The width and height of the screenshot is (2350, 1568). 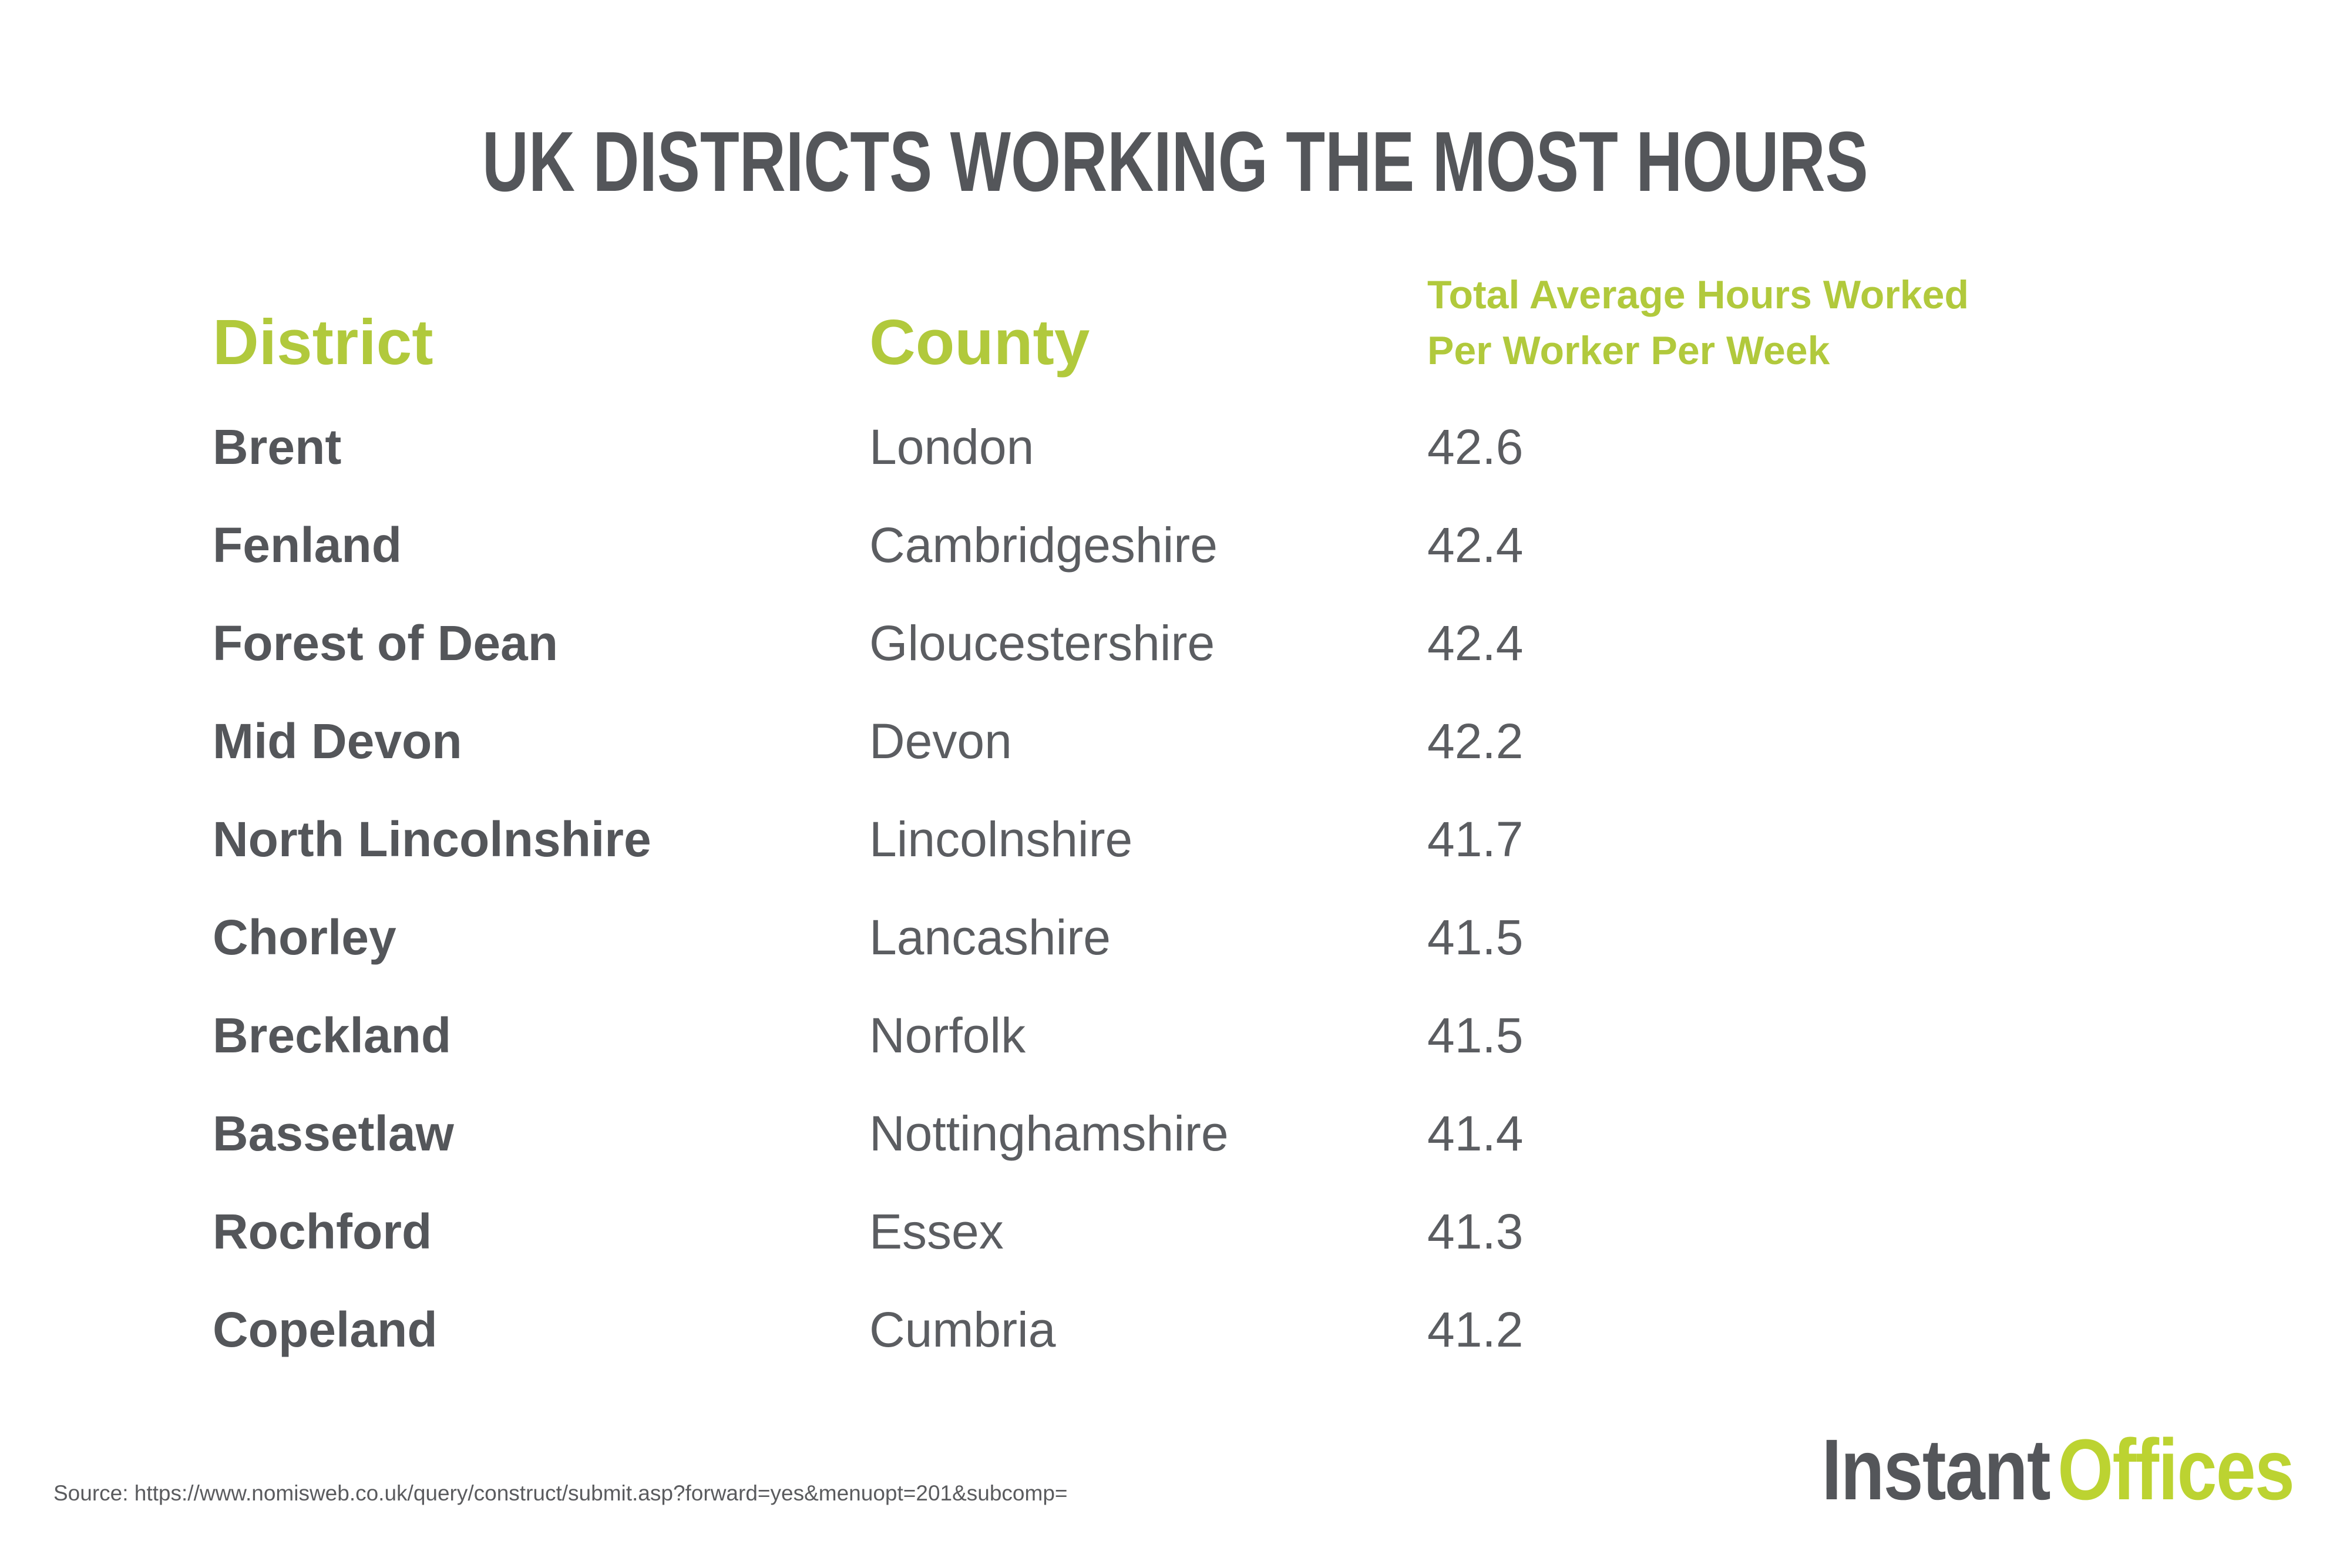 I want to click on table-row: Copeland Cumbria 41.2, so click(x=1175, y=1330).